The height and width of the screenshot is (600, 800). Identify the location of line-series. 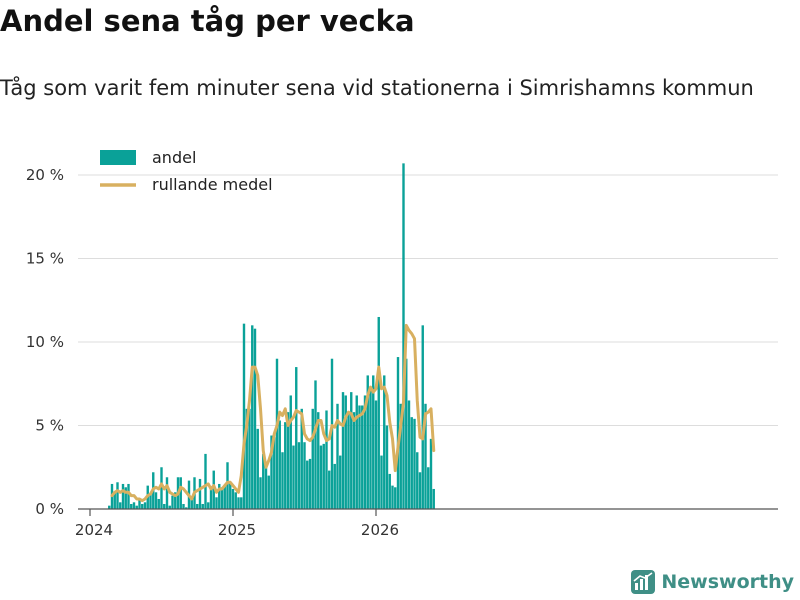
(273, 413).